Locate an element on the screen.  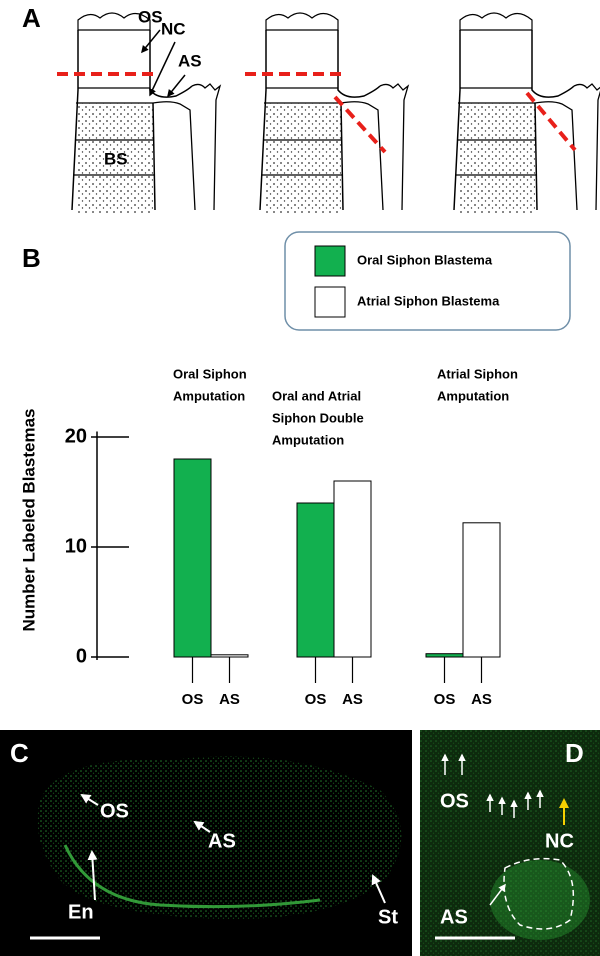
panel-label: D is located at coordinates (574, 753).